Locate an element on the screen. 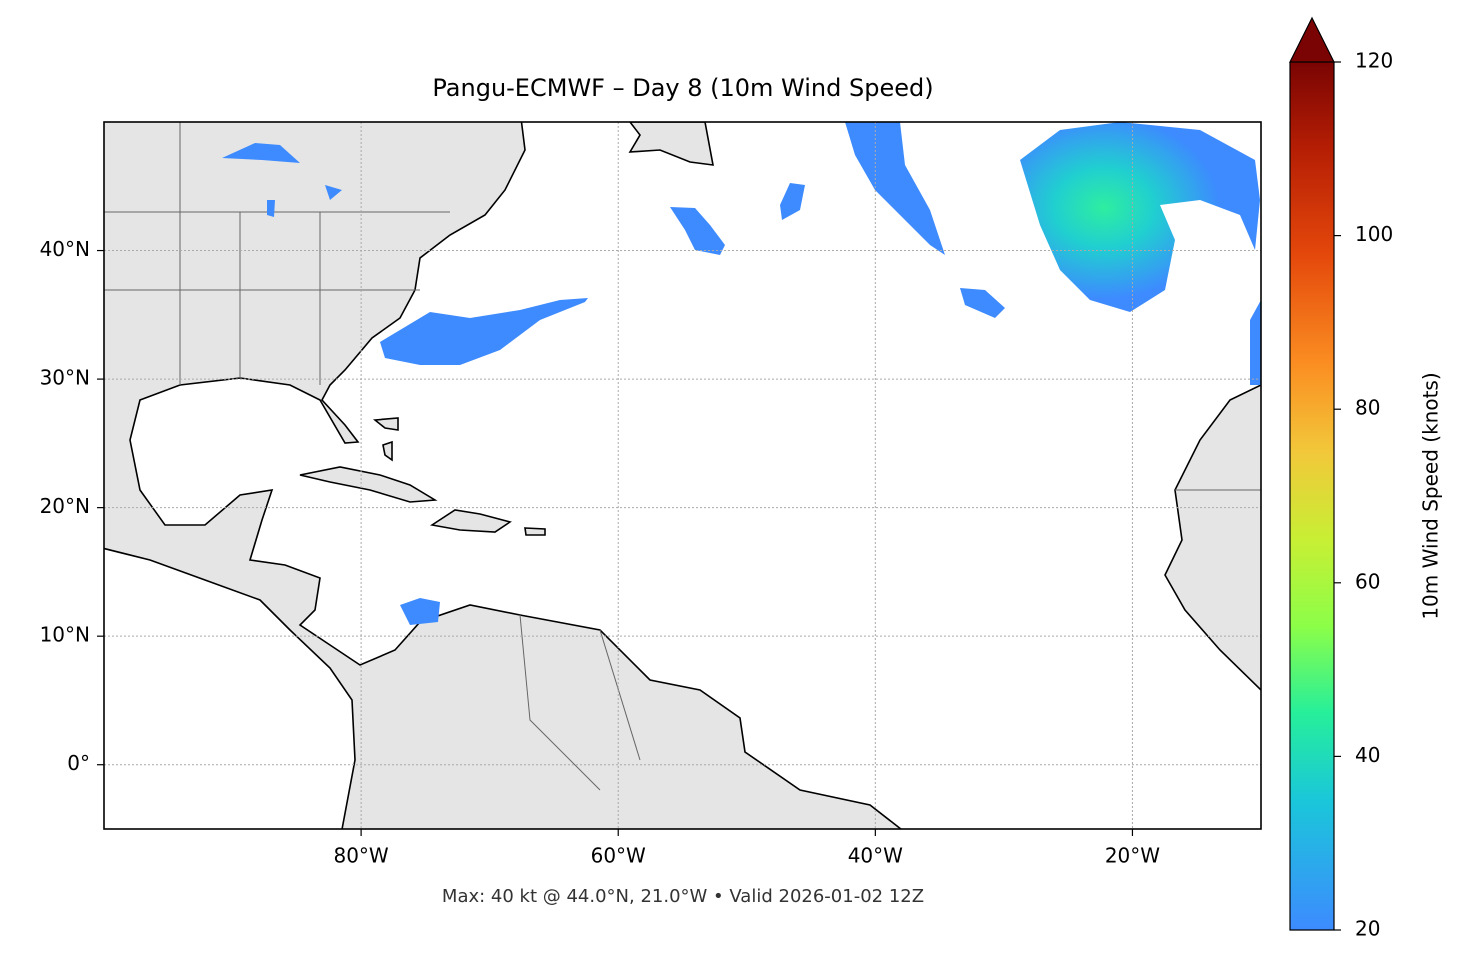 The height and width of the screenshot is (969, 1466). cuba is located at coordinates (368, 484).